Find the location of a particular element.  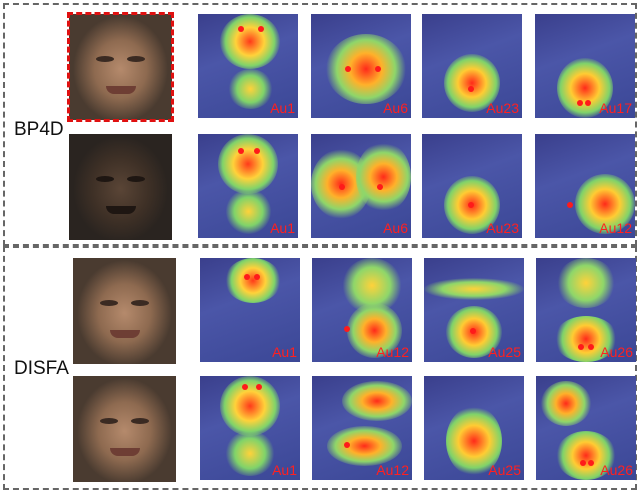

heatmap-bp4d-r2-c1: Au1 is located at coordinates (248, 186).